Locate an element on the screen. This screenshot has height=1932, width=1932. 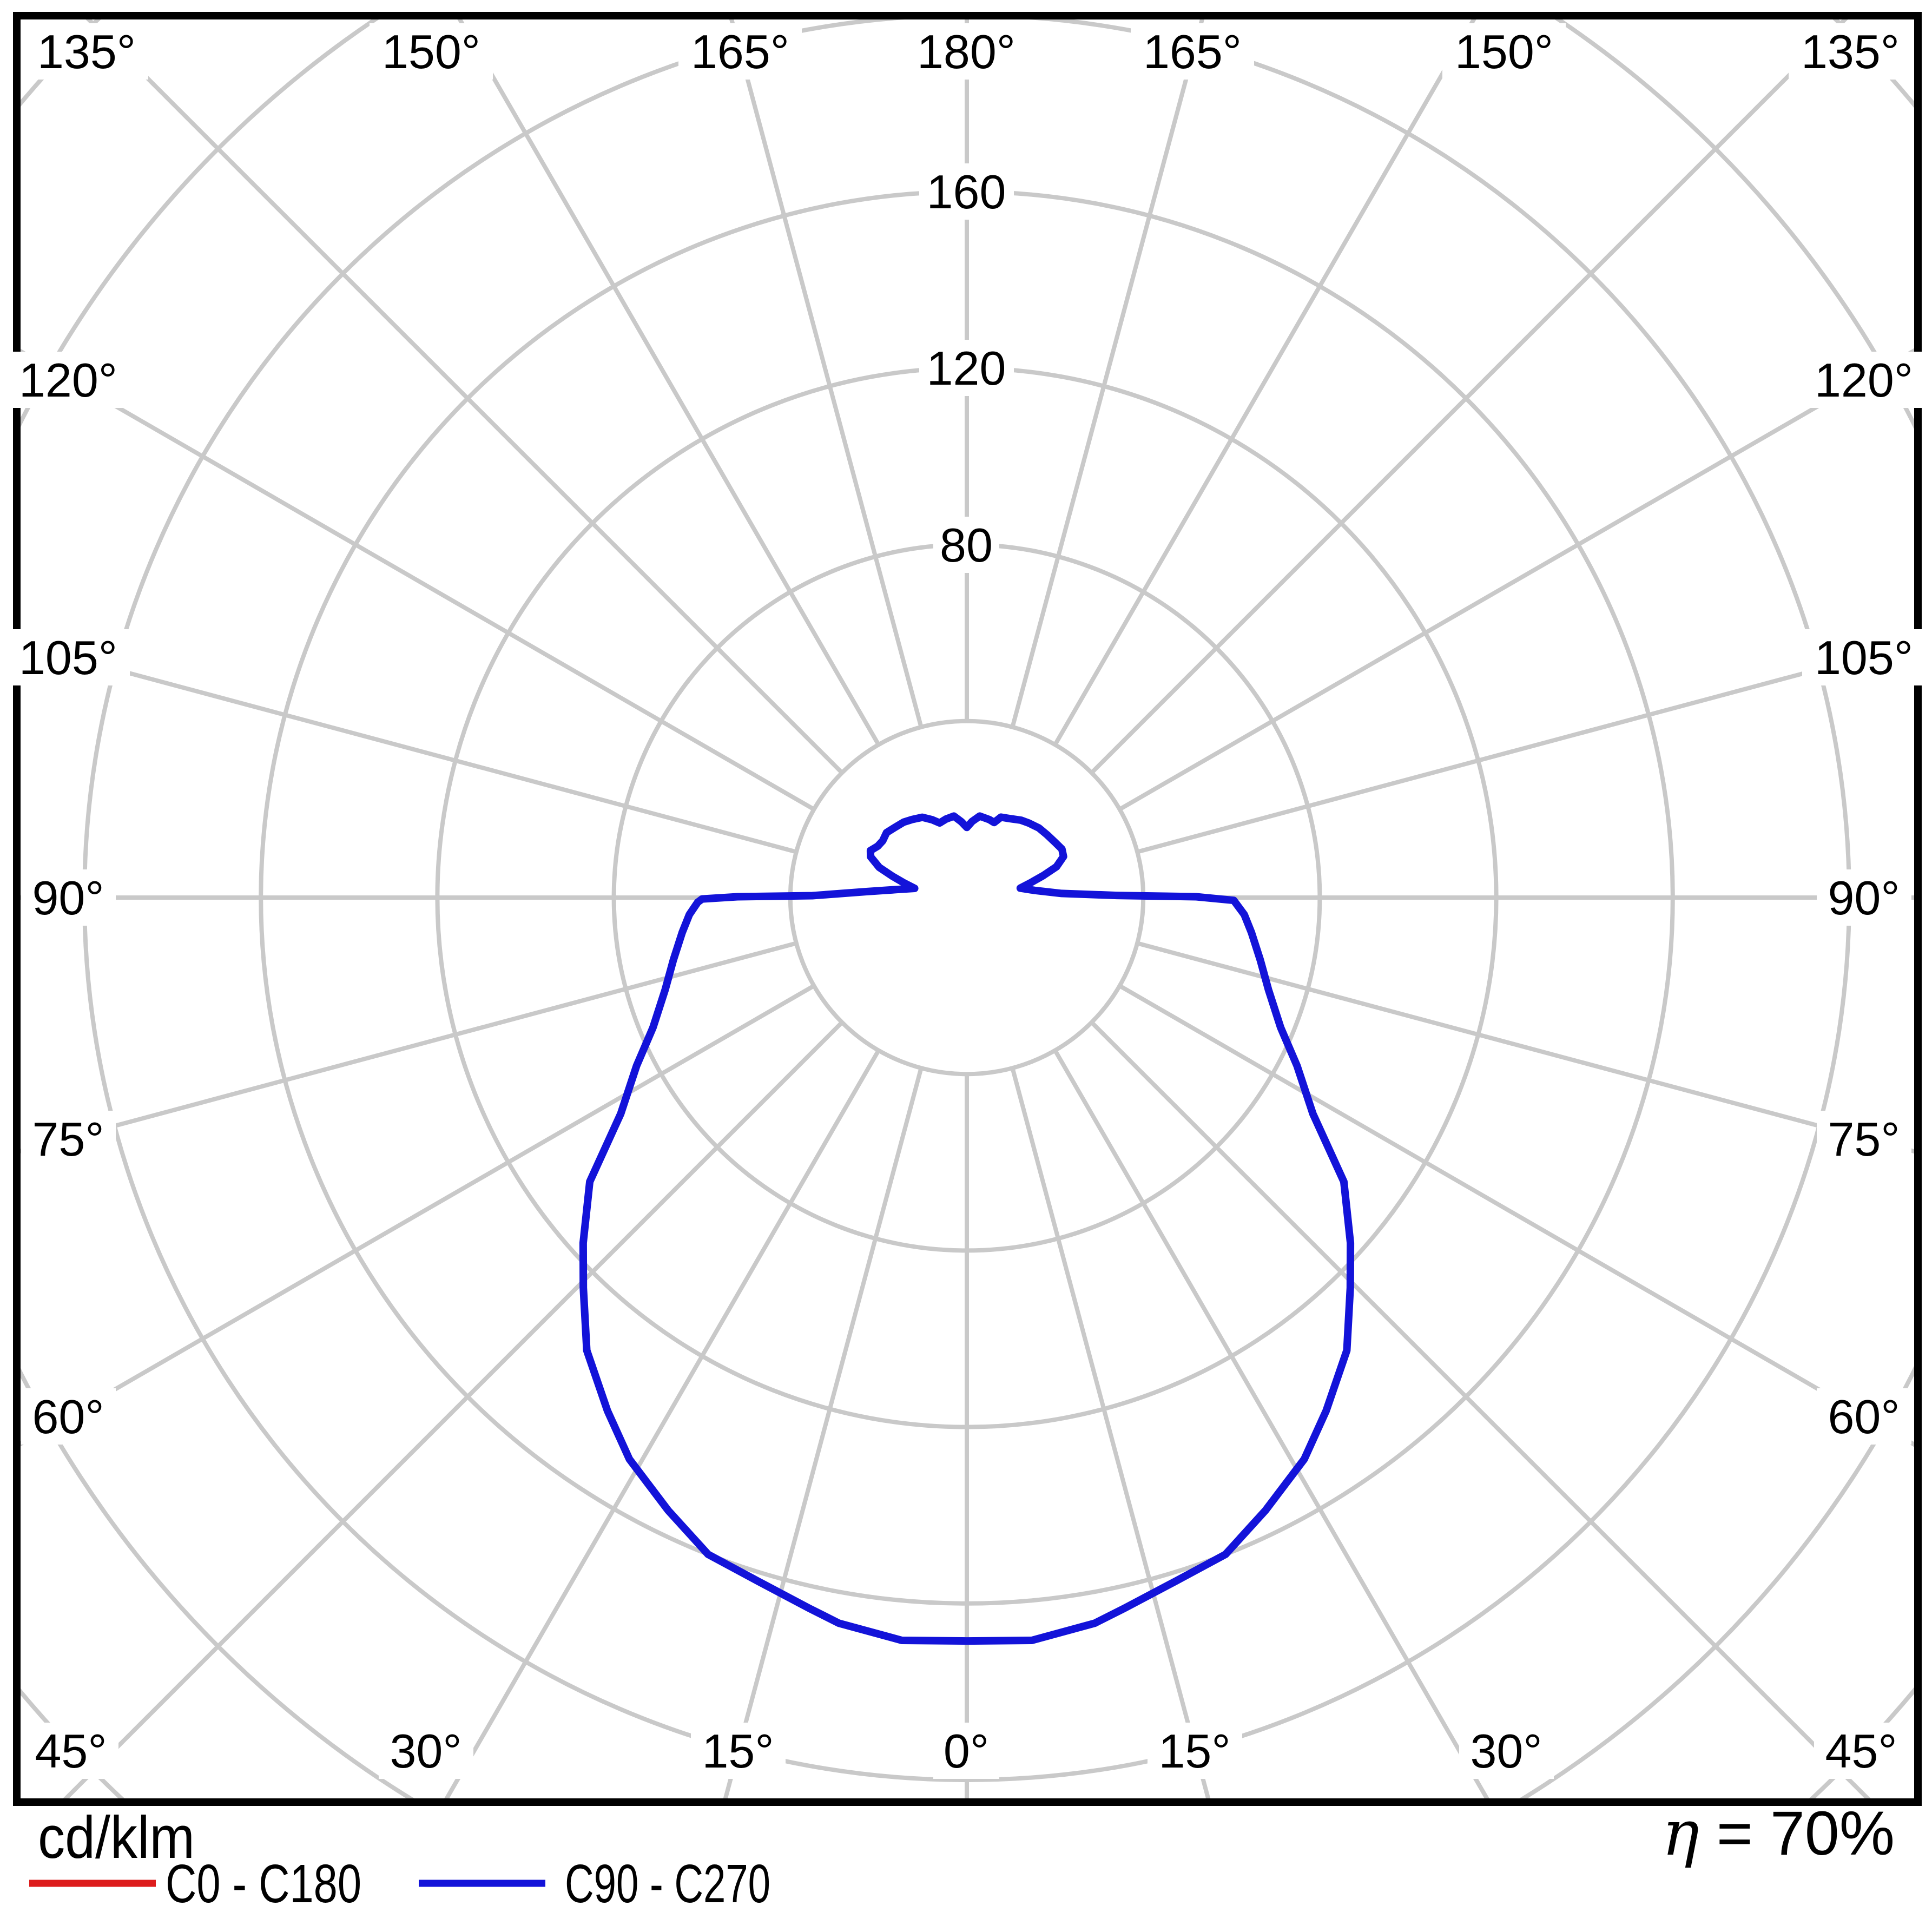
ring-label-120: 120 is located at coordinates (966, 368).